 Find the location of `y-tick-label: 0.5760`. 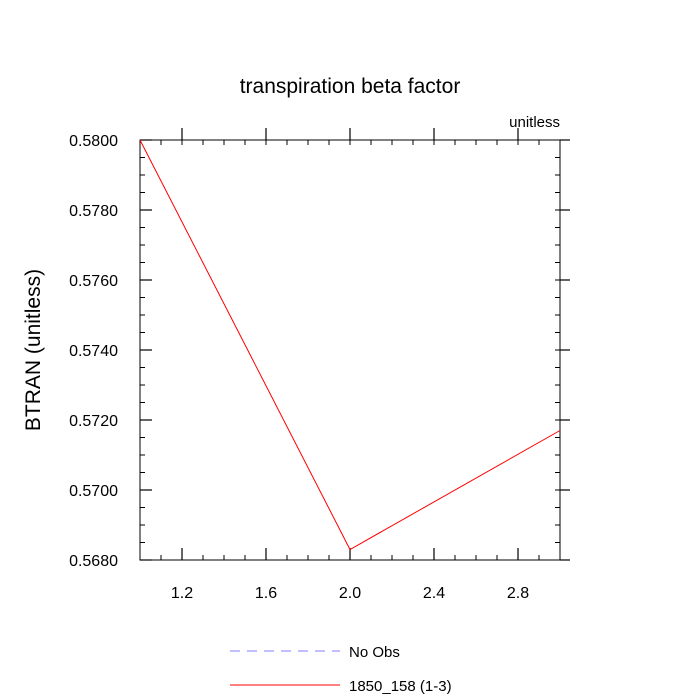

y-tick-label: 0.5760 is located at coordinates (93, 281).